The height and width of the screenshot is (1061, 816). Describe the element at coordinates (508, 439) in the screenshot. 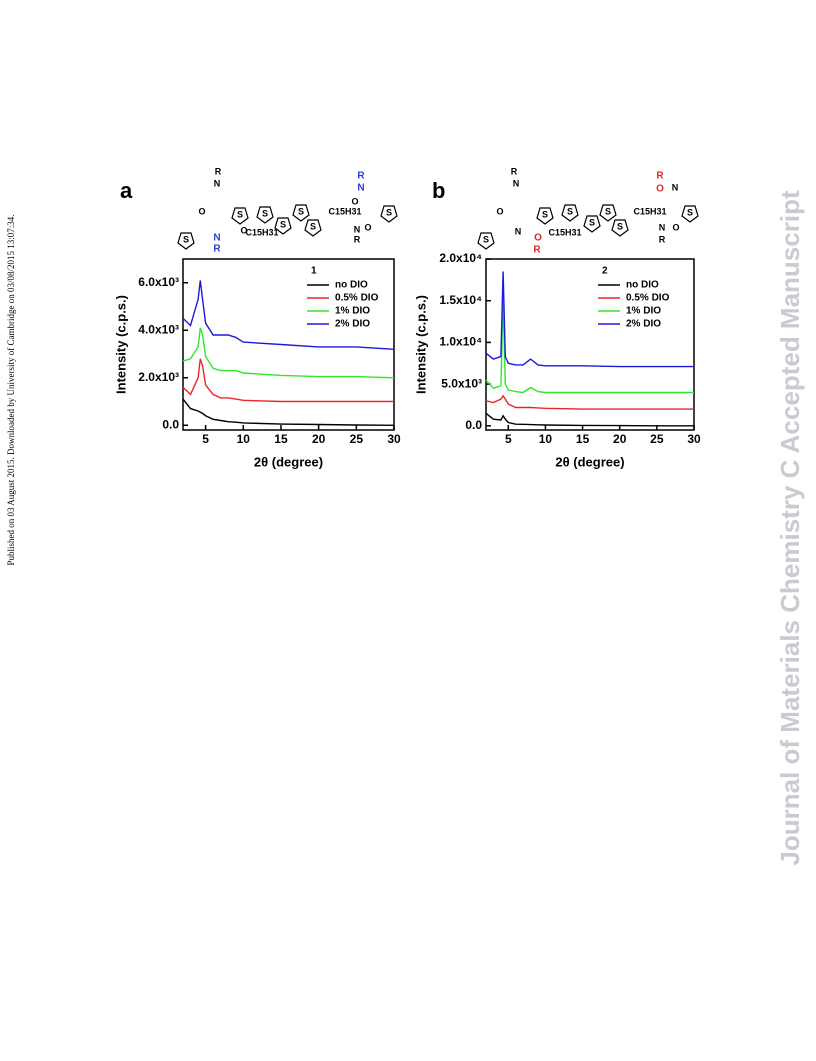

I see `x-tick-label: 5` at that location.